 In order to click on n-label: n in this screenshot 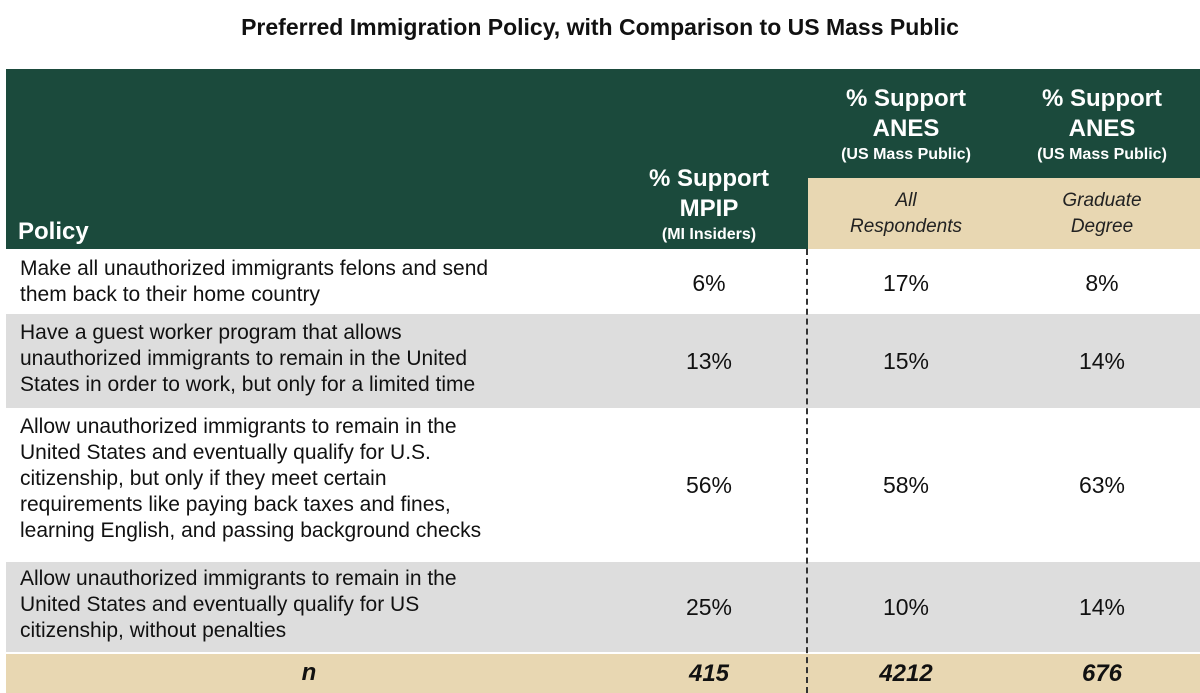, I will do `click(309, 672)`.